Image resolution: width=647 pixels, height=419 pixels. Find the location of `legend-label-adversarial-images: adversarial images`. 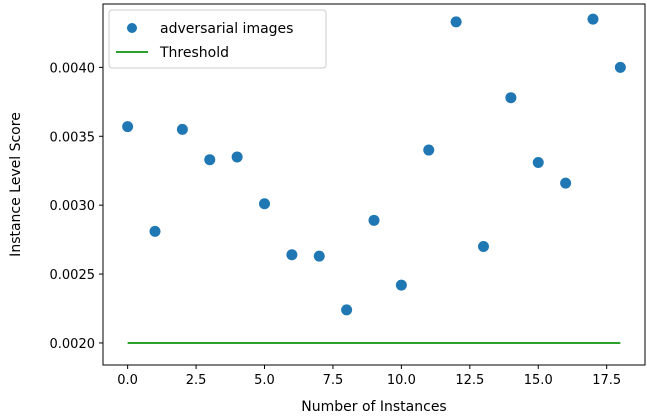

legend-label-adversarial-images: adversarial images is located at coordinates (226, 29).